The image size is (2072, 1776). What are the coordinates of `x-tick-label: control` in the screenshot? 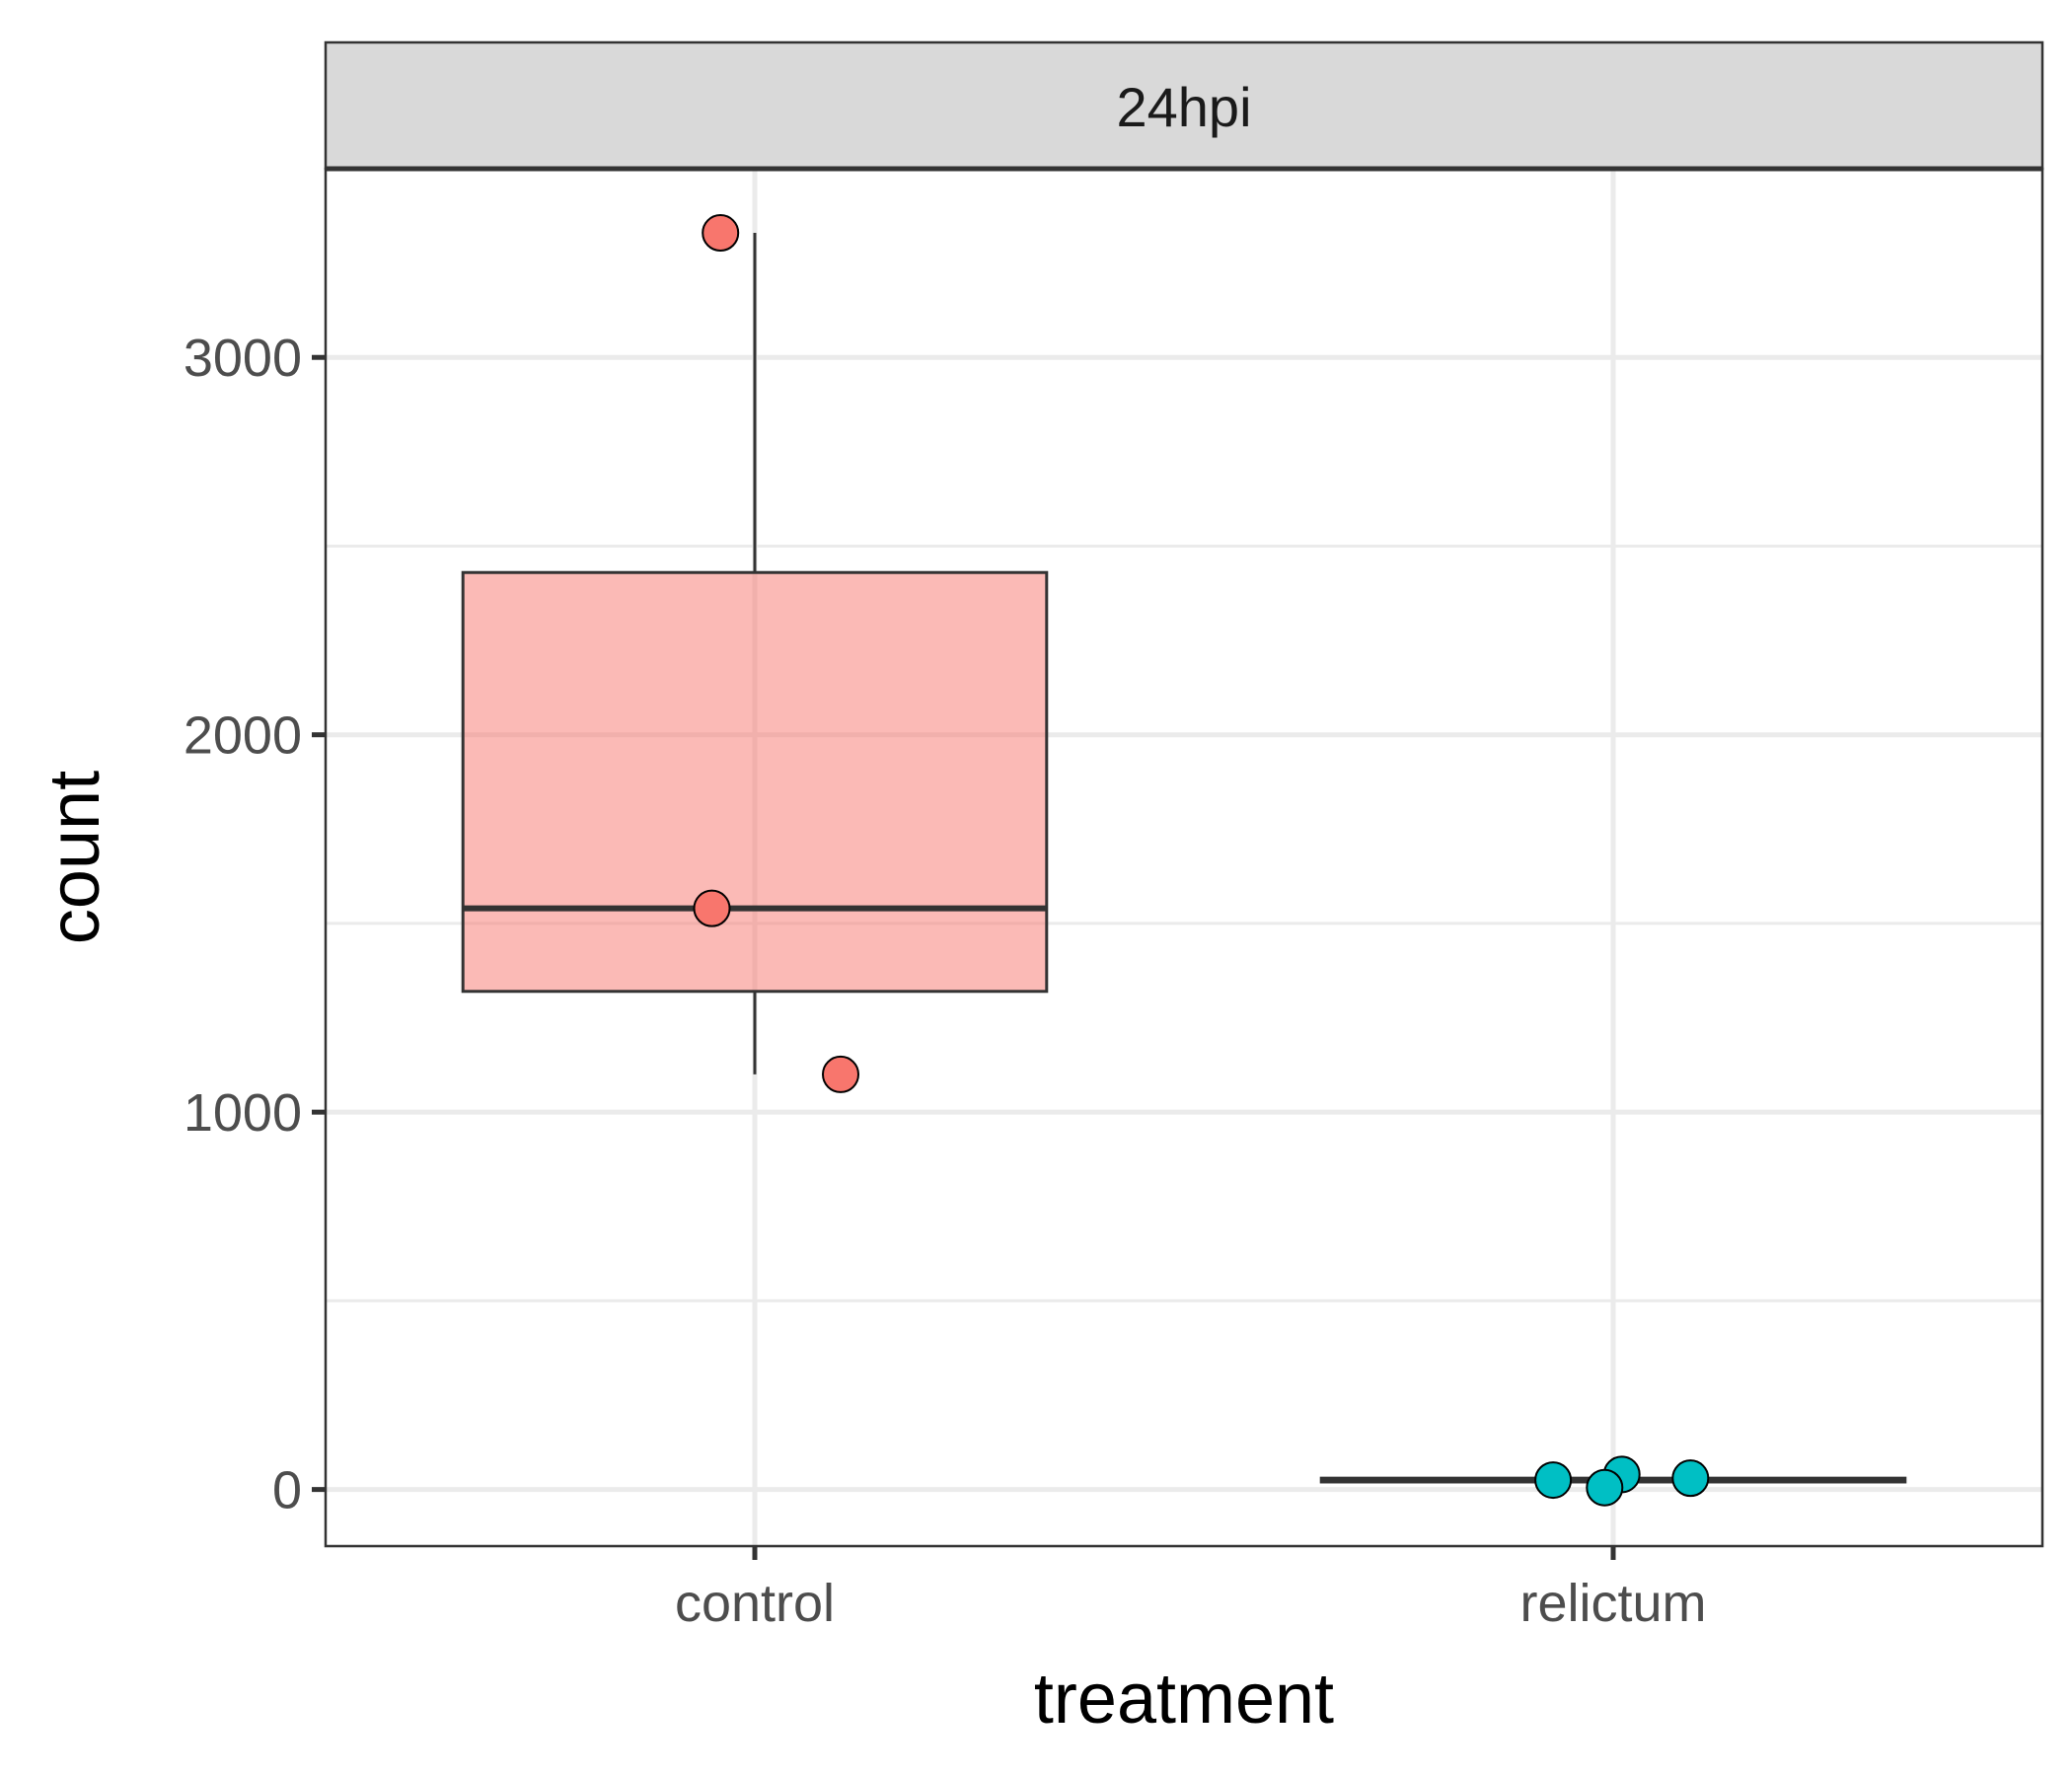 It's located at (755, 1603).